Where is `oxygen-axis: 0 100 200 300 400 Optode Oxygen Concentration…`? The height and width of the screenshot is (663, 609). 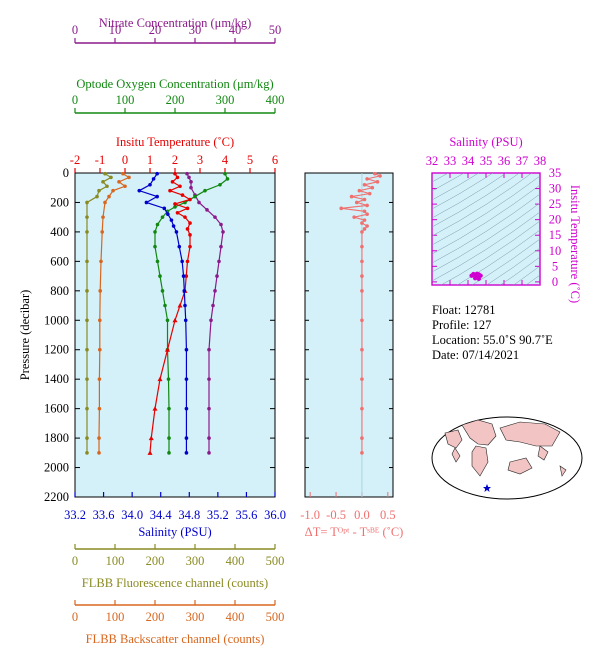 oxygen-axis: 0 100 200 300 400 Optode Oxygen Concentration… is located at coordinates (178, 95).